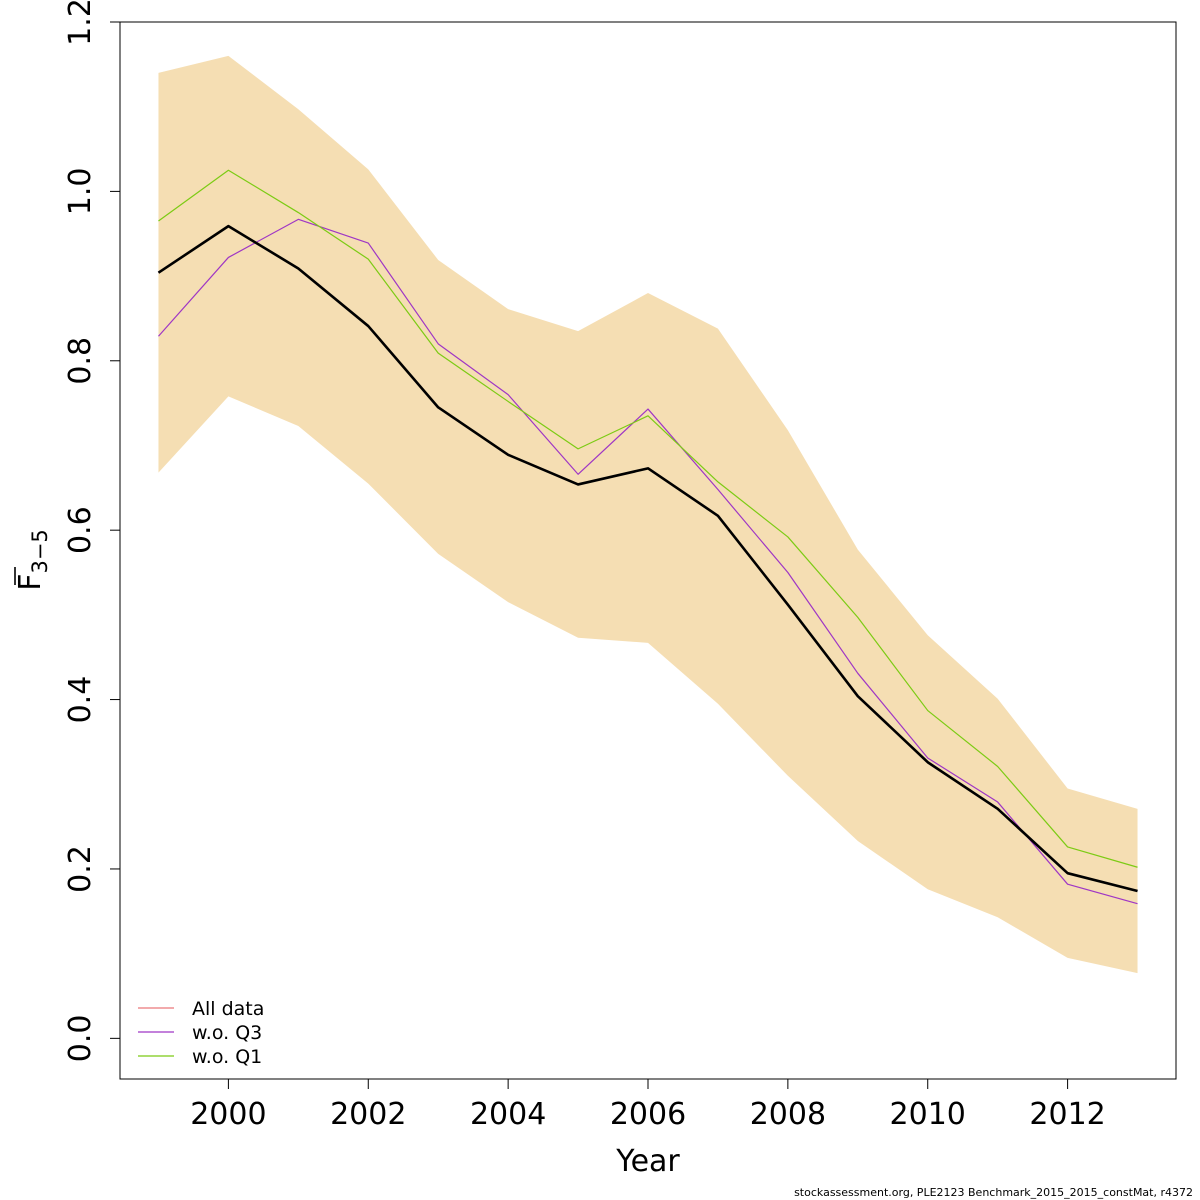  I want to click on x-tick-label: 2008, so click(788, 1114).